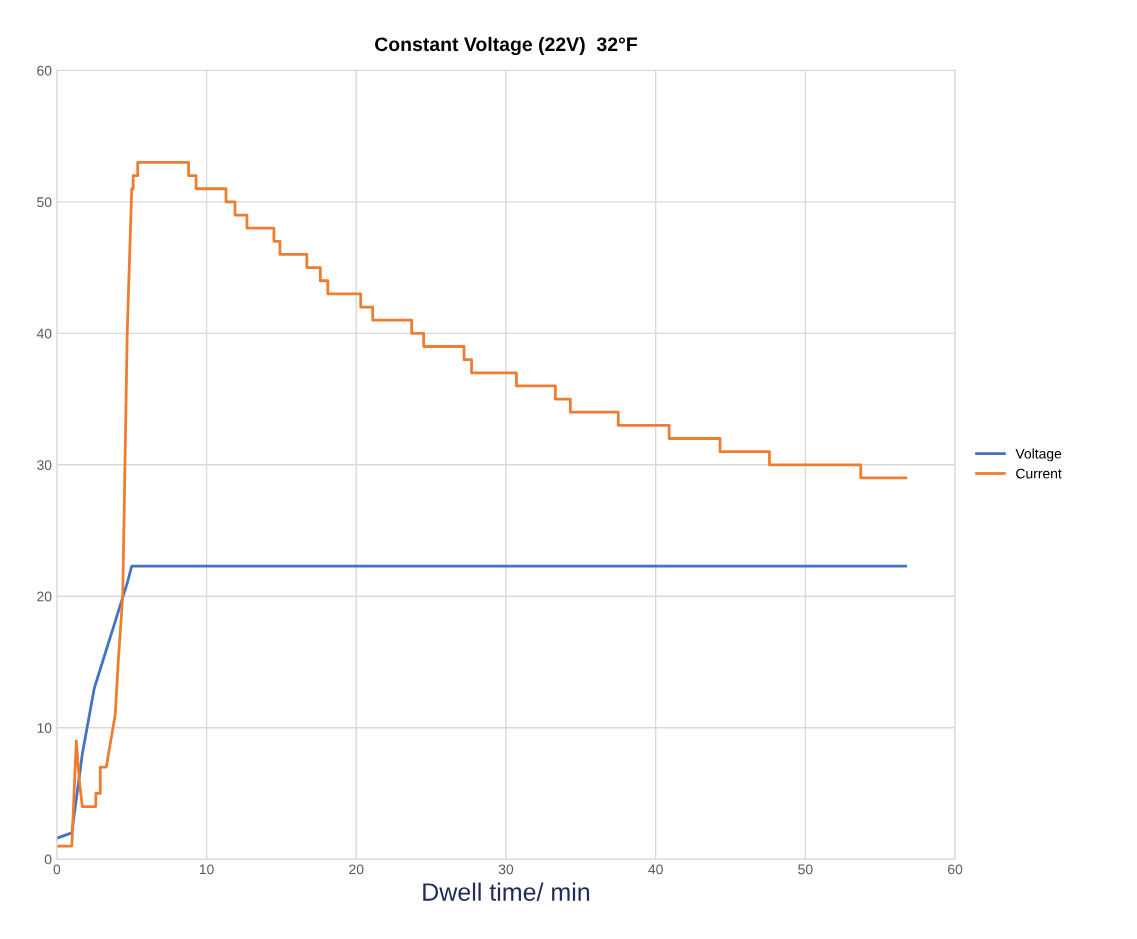 This screenshot has width=1137, height=939. Describe the element at coordinates (1038, 455) in the screenshot. I see `legend-label: Voltage` at that location.